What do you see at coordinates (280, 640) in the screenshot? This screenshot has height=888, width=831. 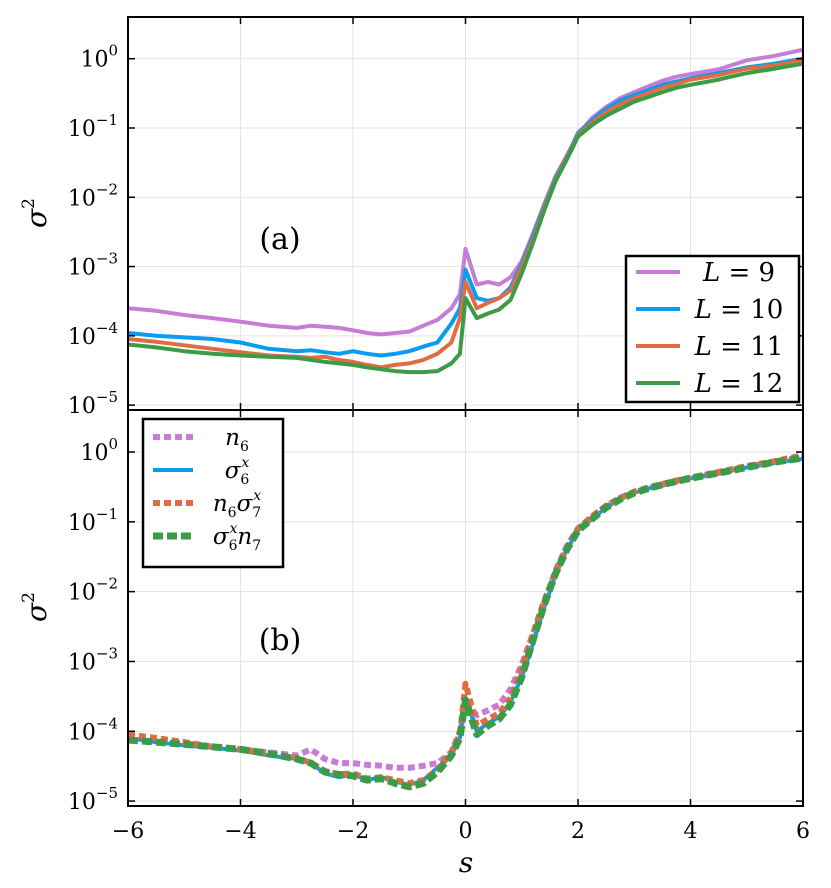 I see `panel-label-b: (b)` at bounding box center [280, 640].